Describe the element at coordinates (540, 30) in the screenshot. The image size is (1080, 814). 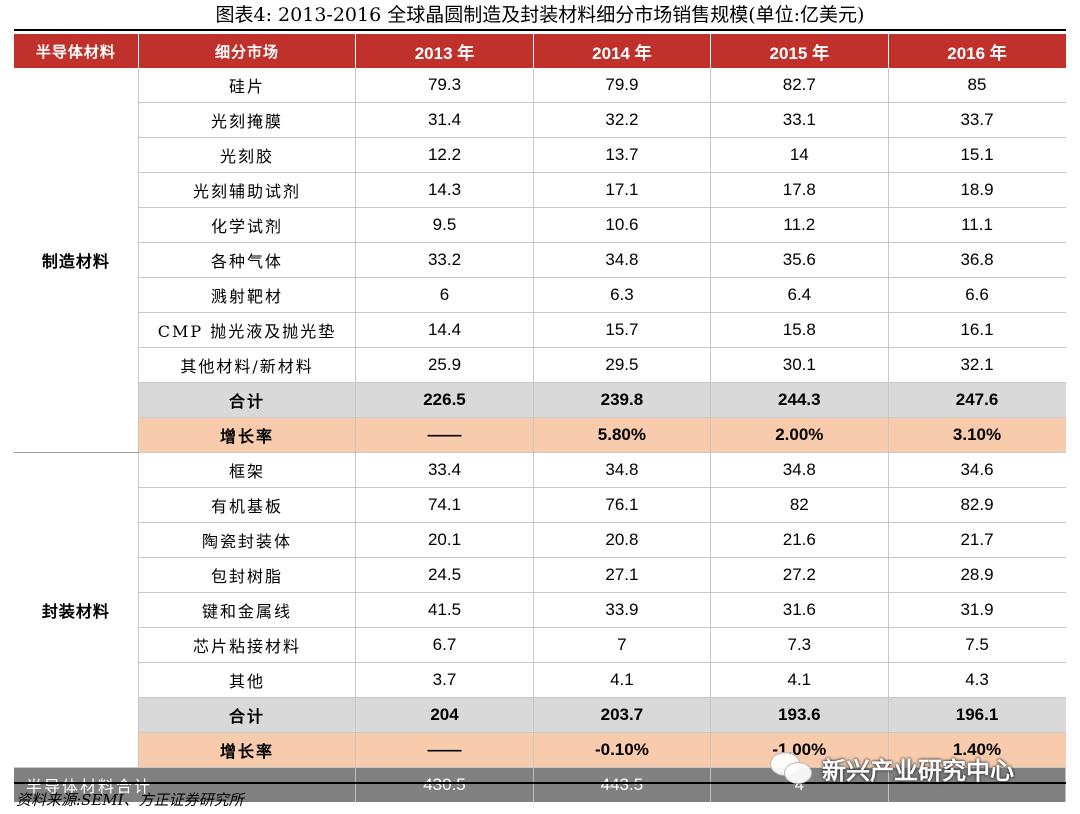
I see `title-rule` at that location.